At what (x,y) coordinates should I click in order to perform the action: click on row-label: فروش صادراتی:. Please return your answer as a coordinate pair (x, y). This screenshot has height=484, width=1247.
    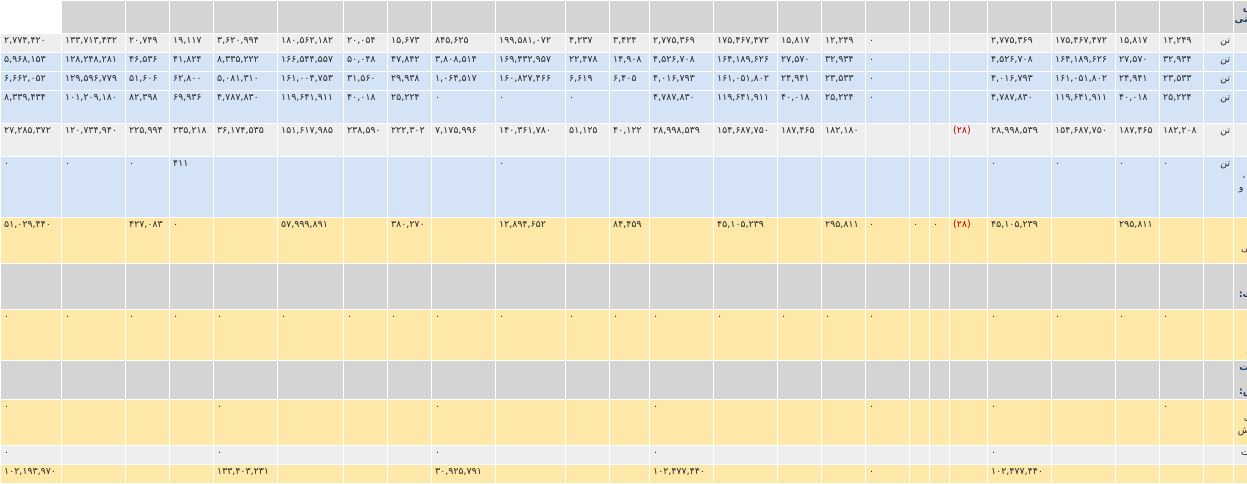
    Looking at the image, I should click on (1240, 17).